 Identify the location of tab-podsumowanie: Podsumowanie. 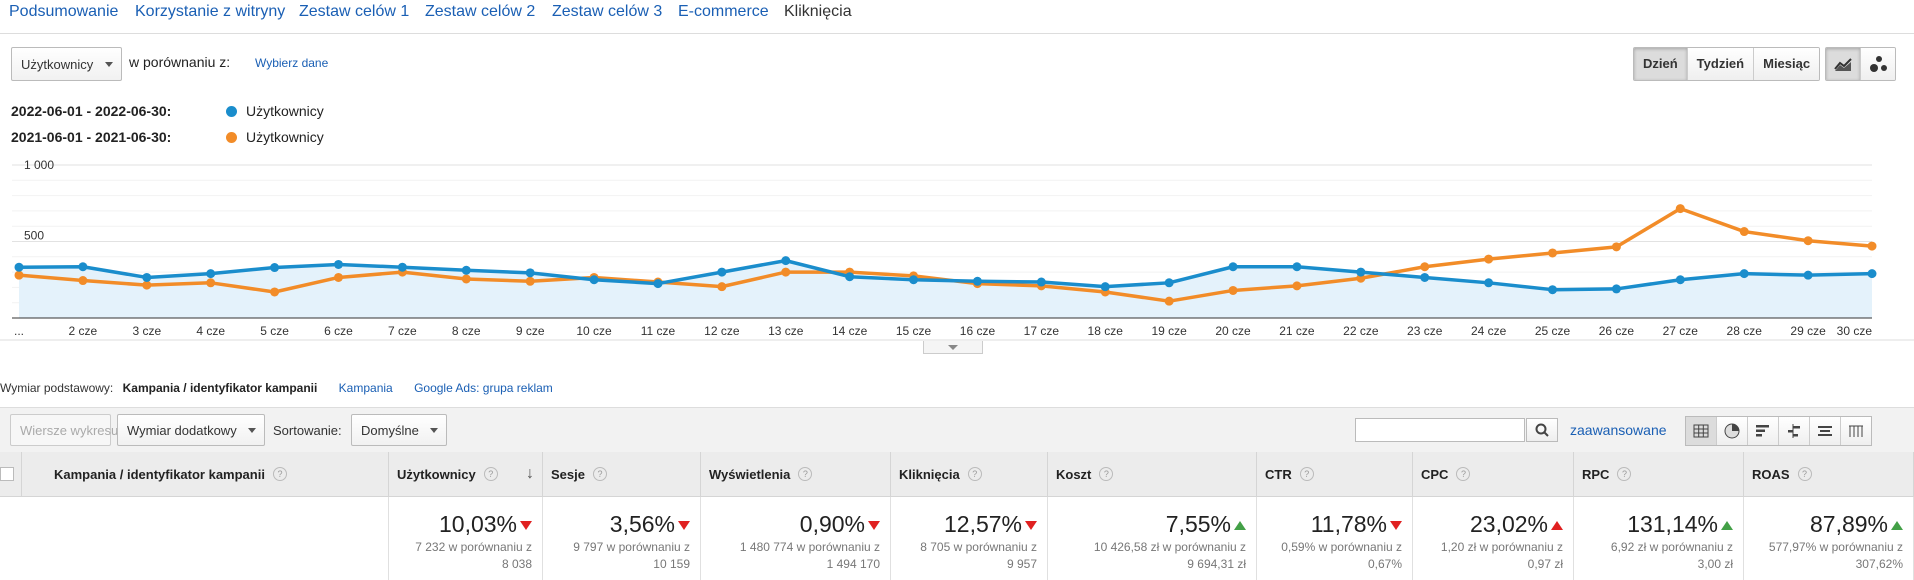
(64, 11).